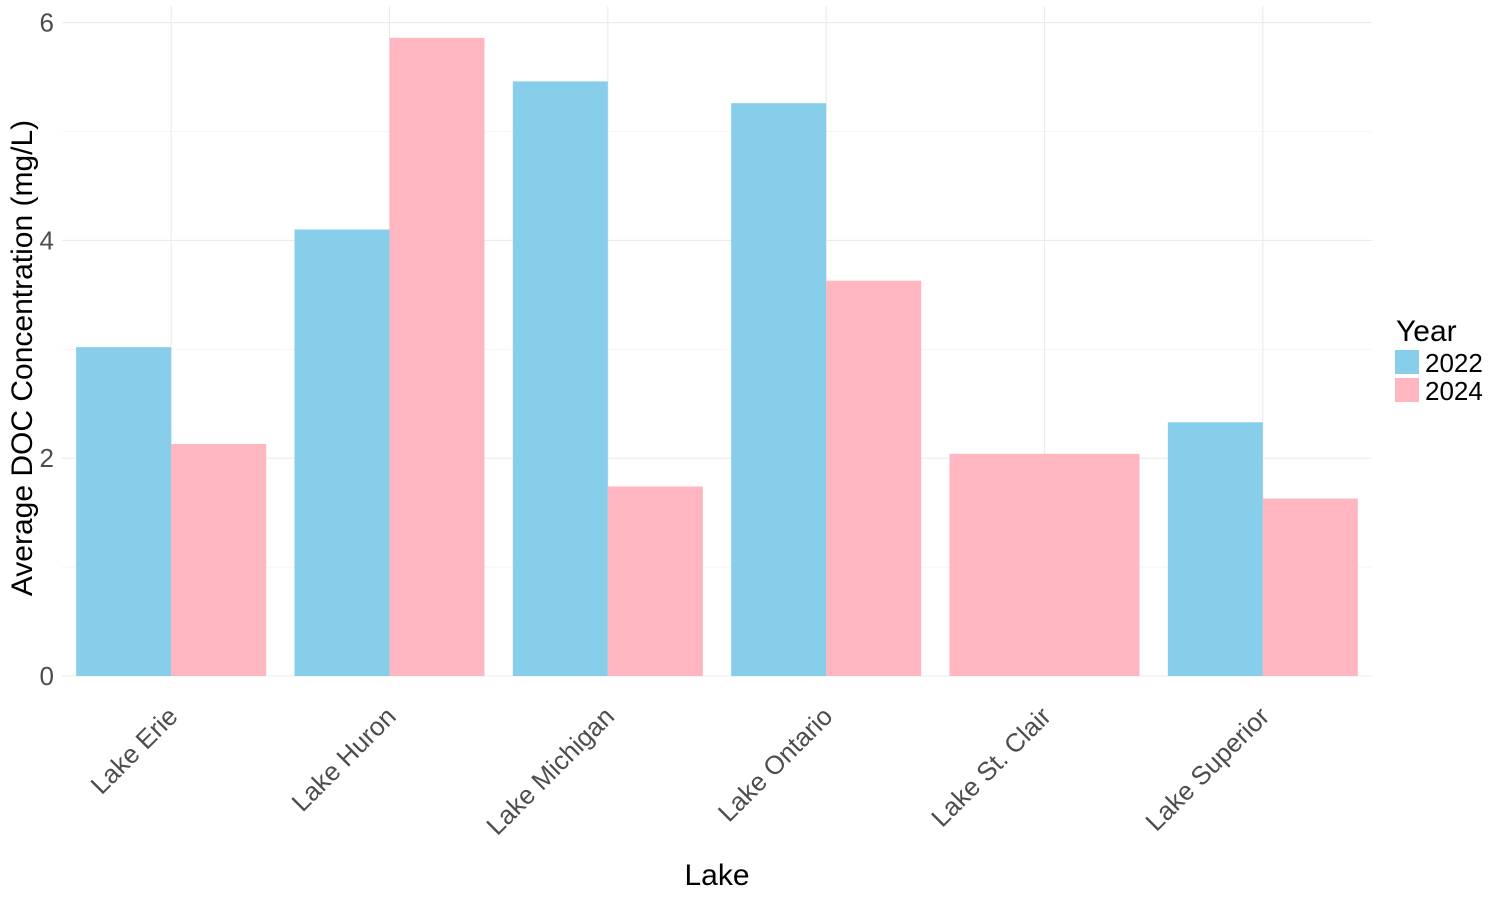 The image size is (1500, 899). I want to click on bar-2024-lake-st-clair, so click(1044, 564).